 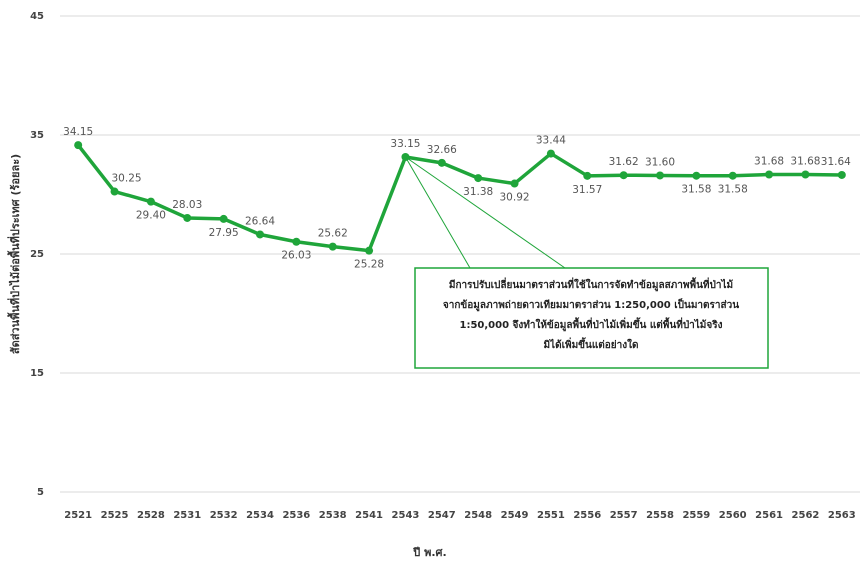 What do you see at coordinates (78, 515) in the screenshot?
I see `x-tick-label: 2521` at bounding box center [78, 515].